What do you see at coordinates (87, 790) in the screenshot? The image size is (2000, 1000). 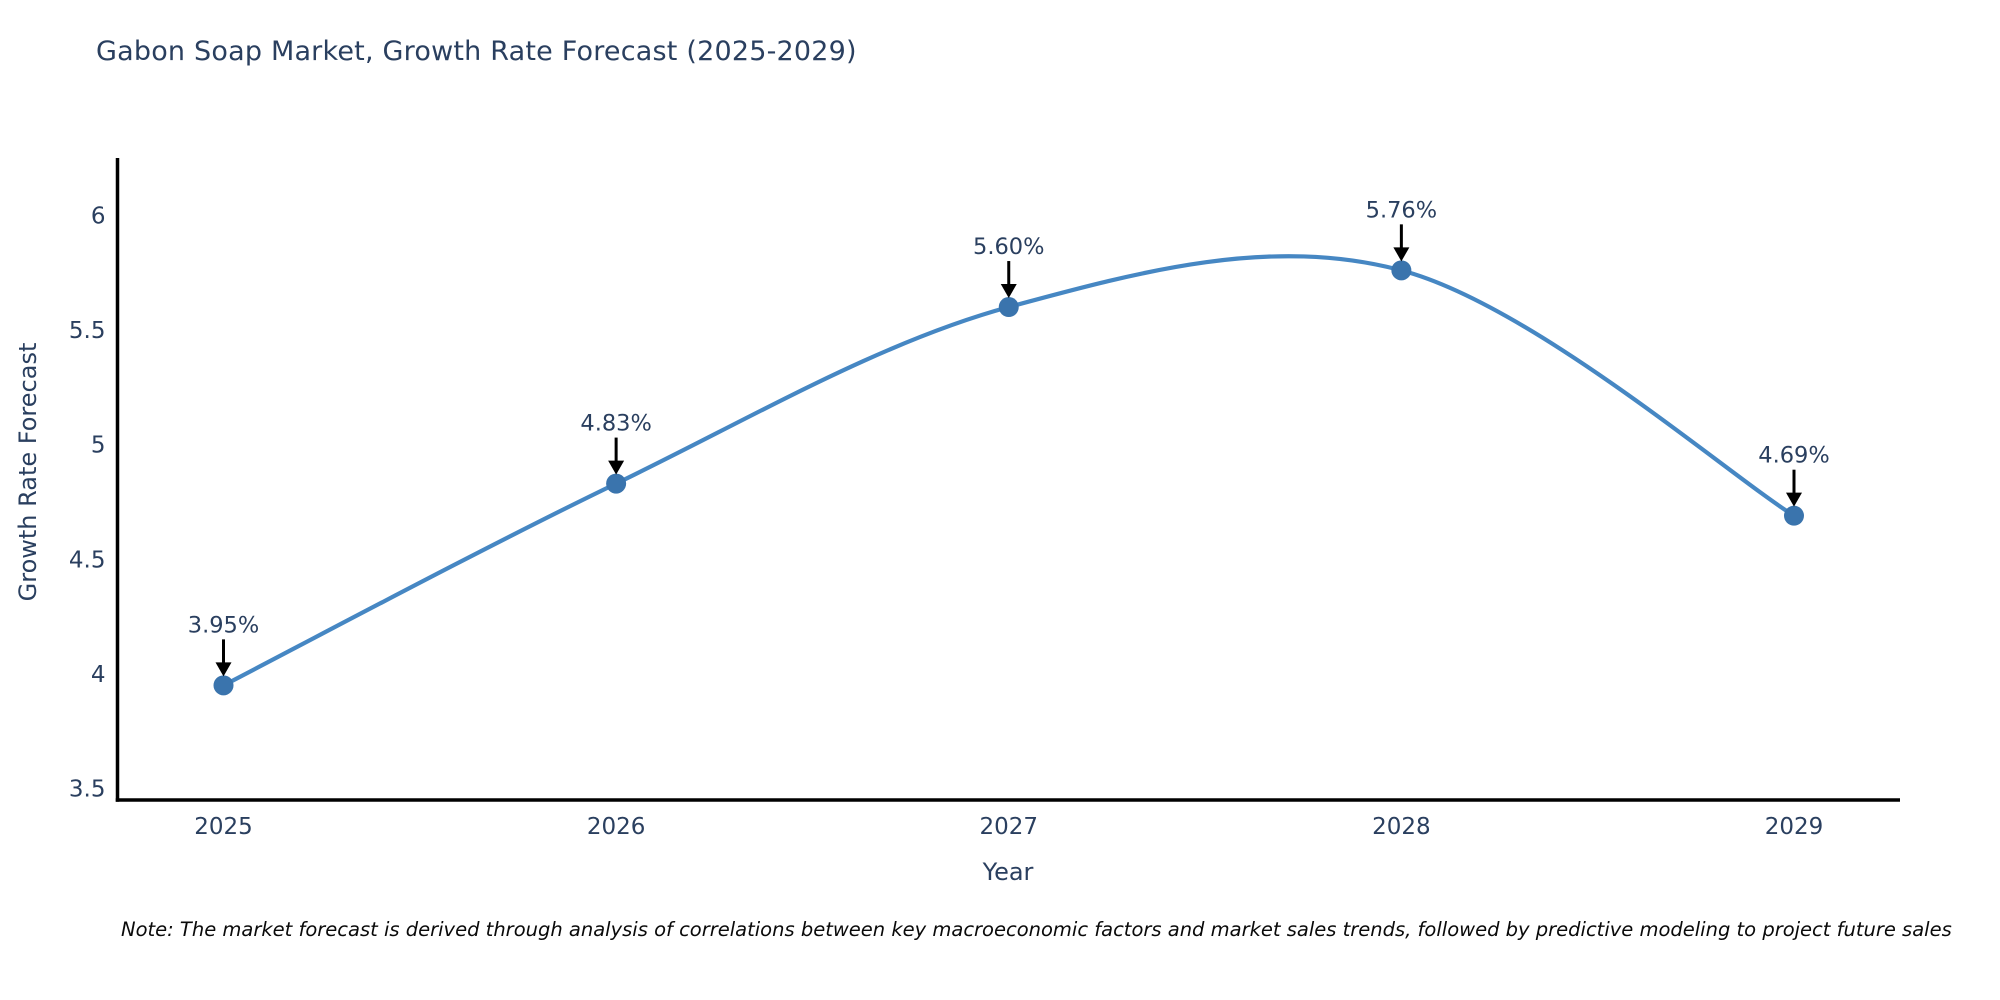 I see `y-tick-label: 3.5` at bounding box center [87, 790].